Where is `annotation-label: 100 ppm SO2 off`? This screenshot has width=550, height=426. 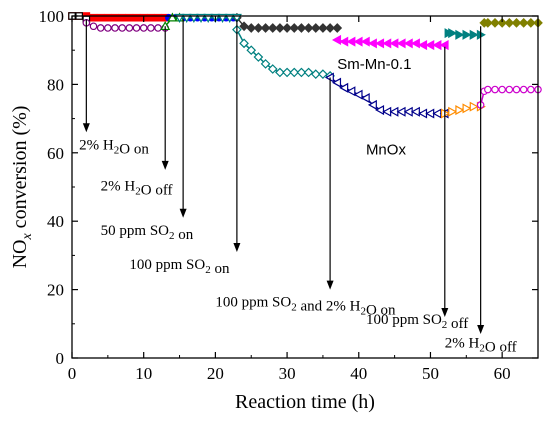 annotation-label: 100 ppm SO2 off is located at coordinates (417, 322).